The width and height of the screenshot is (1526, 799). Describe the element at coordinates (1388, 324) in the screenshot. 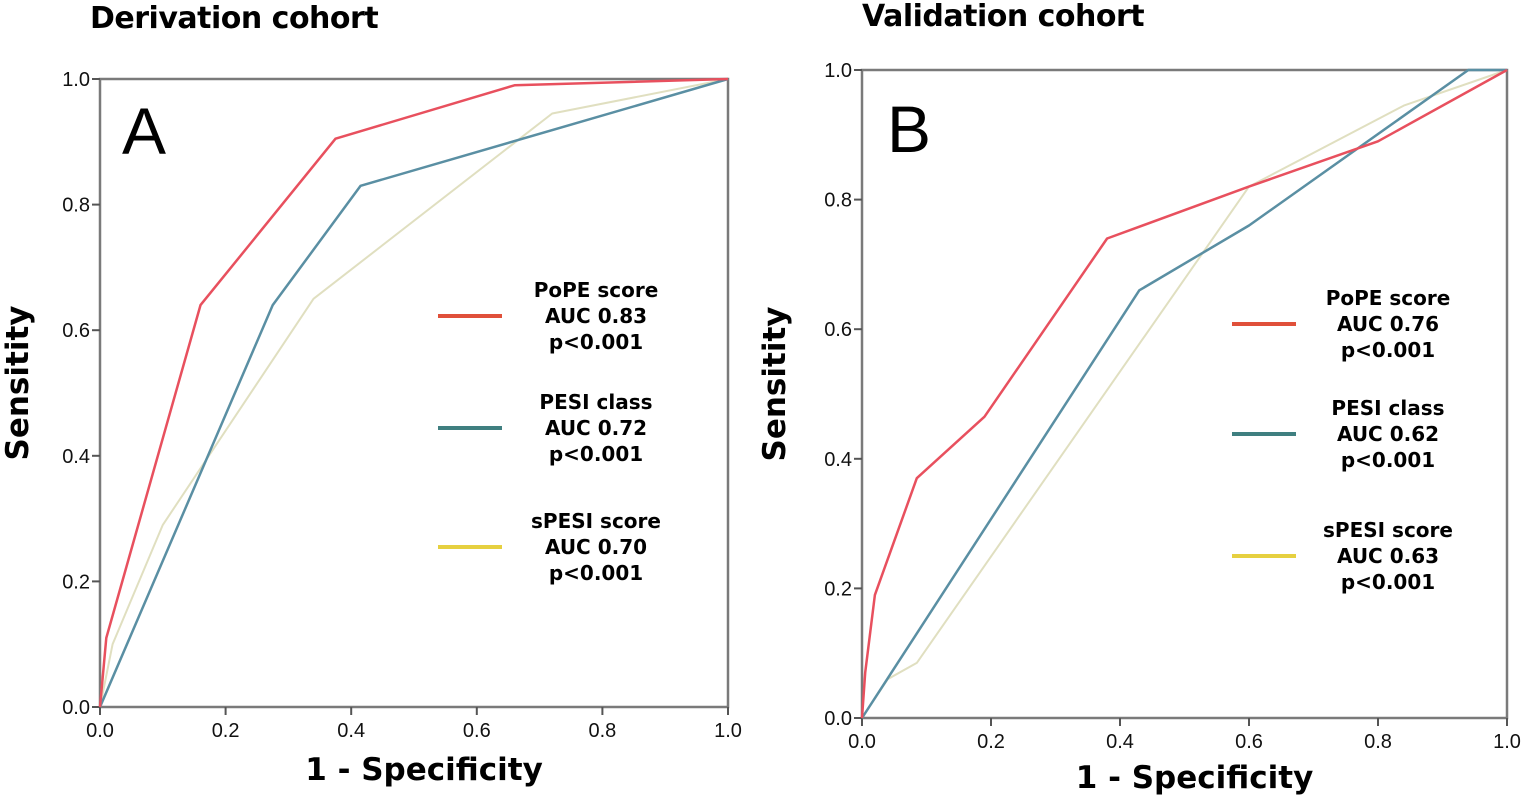

I see `legend-pope-score-auc: AUC 0.76` at that location.